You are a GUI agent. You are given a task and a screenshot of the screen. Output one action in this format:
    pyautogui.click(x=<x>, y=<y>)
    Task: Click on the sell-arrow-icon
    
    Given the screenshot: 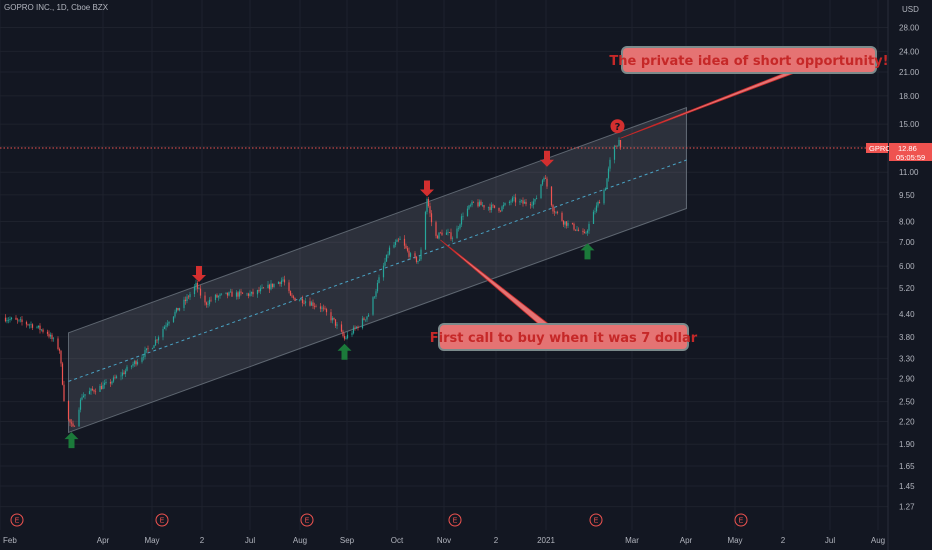 What is the action you would take?
    pyautogui.click(x=547, y=158)
    